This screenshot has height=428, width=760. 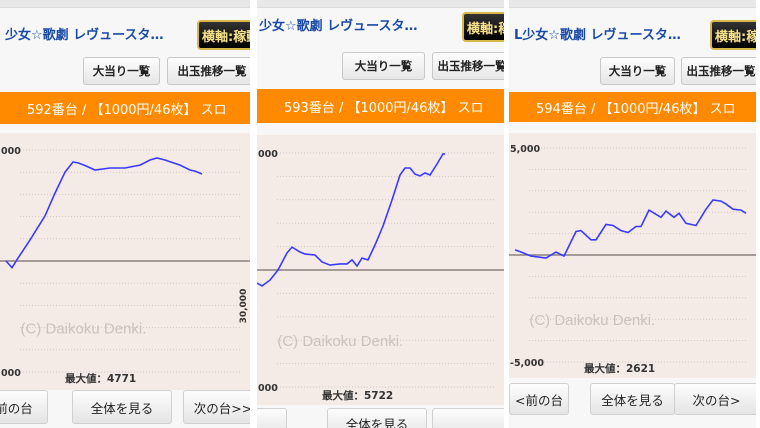 I want to click on machine-info-bar: 593番台 / 【1000円/46枚】 スロ, so click(x=380, y=106).